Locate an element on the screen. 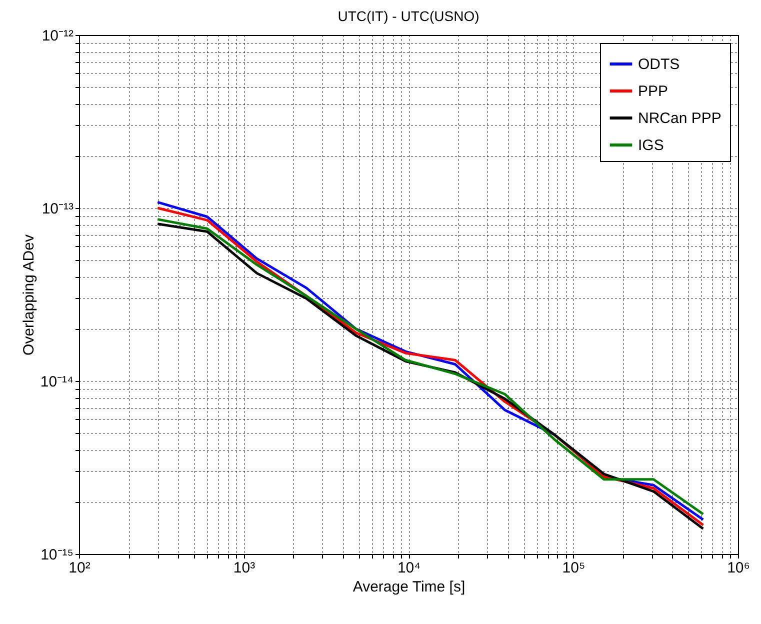  x-axis-title: Average Time [s] is located at coordinates (409, 587).